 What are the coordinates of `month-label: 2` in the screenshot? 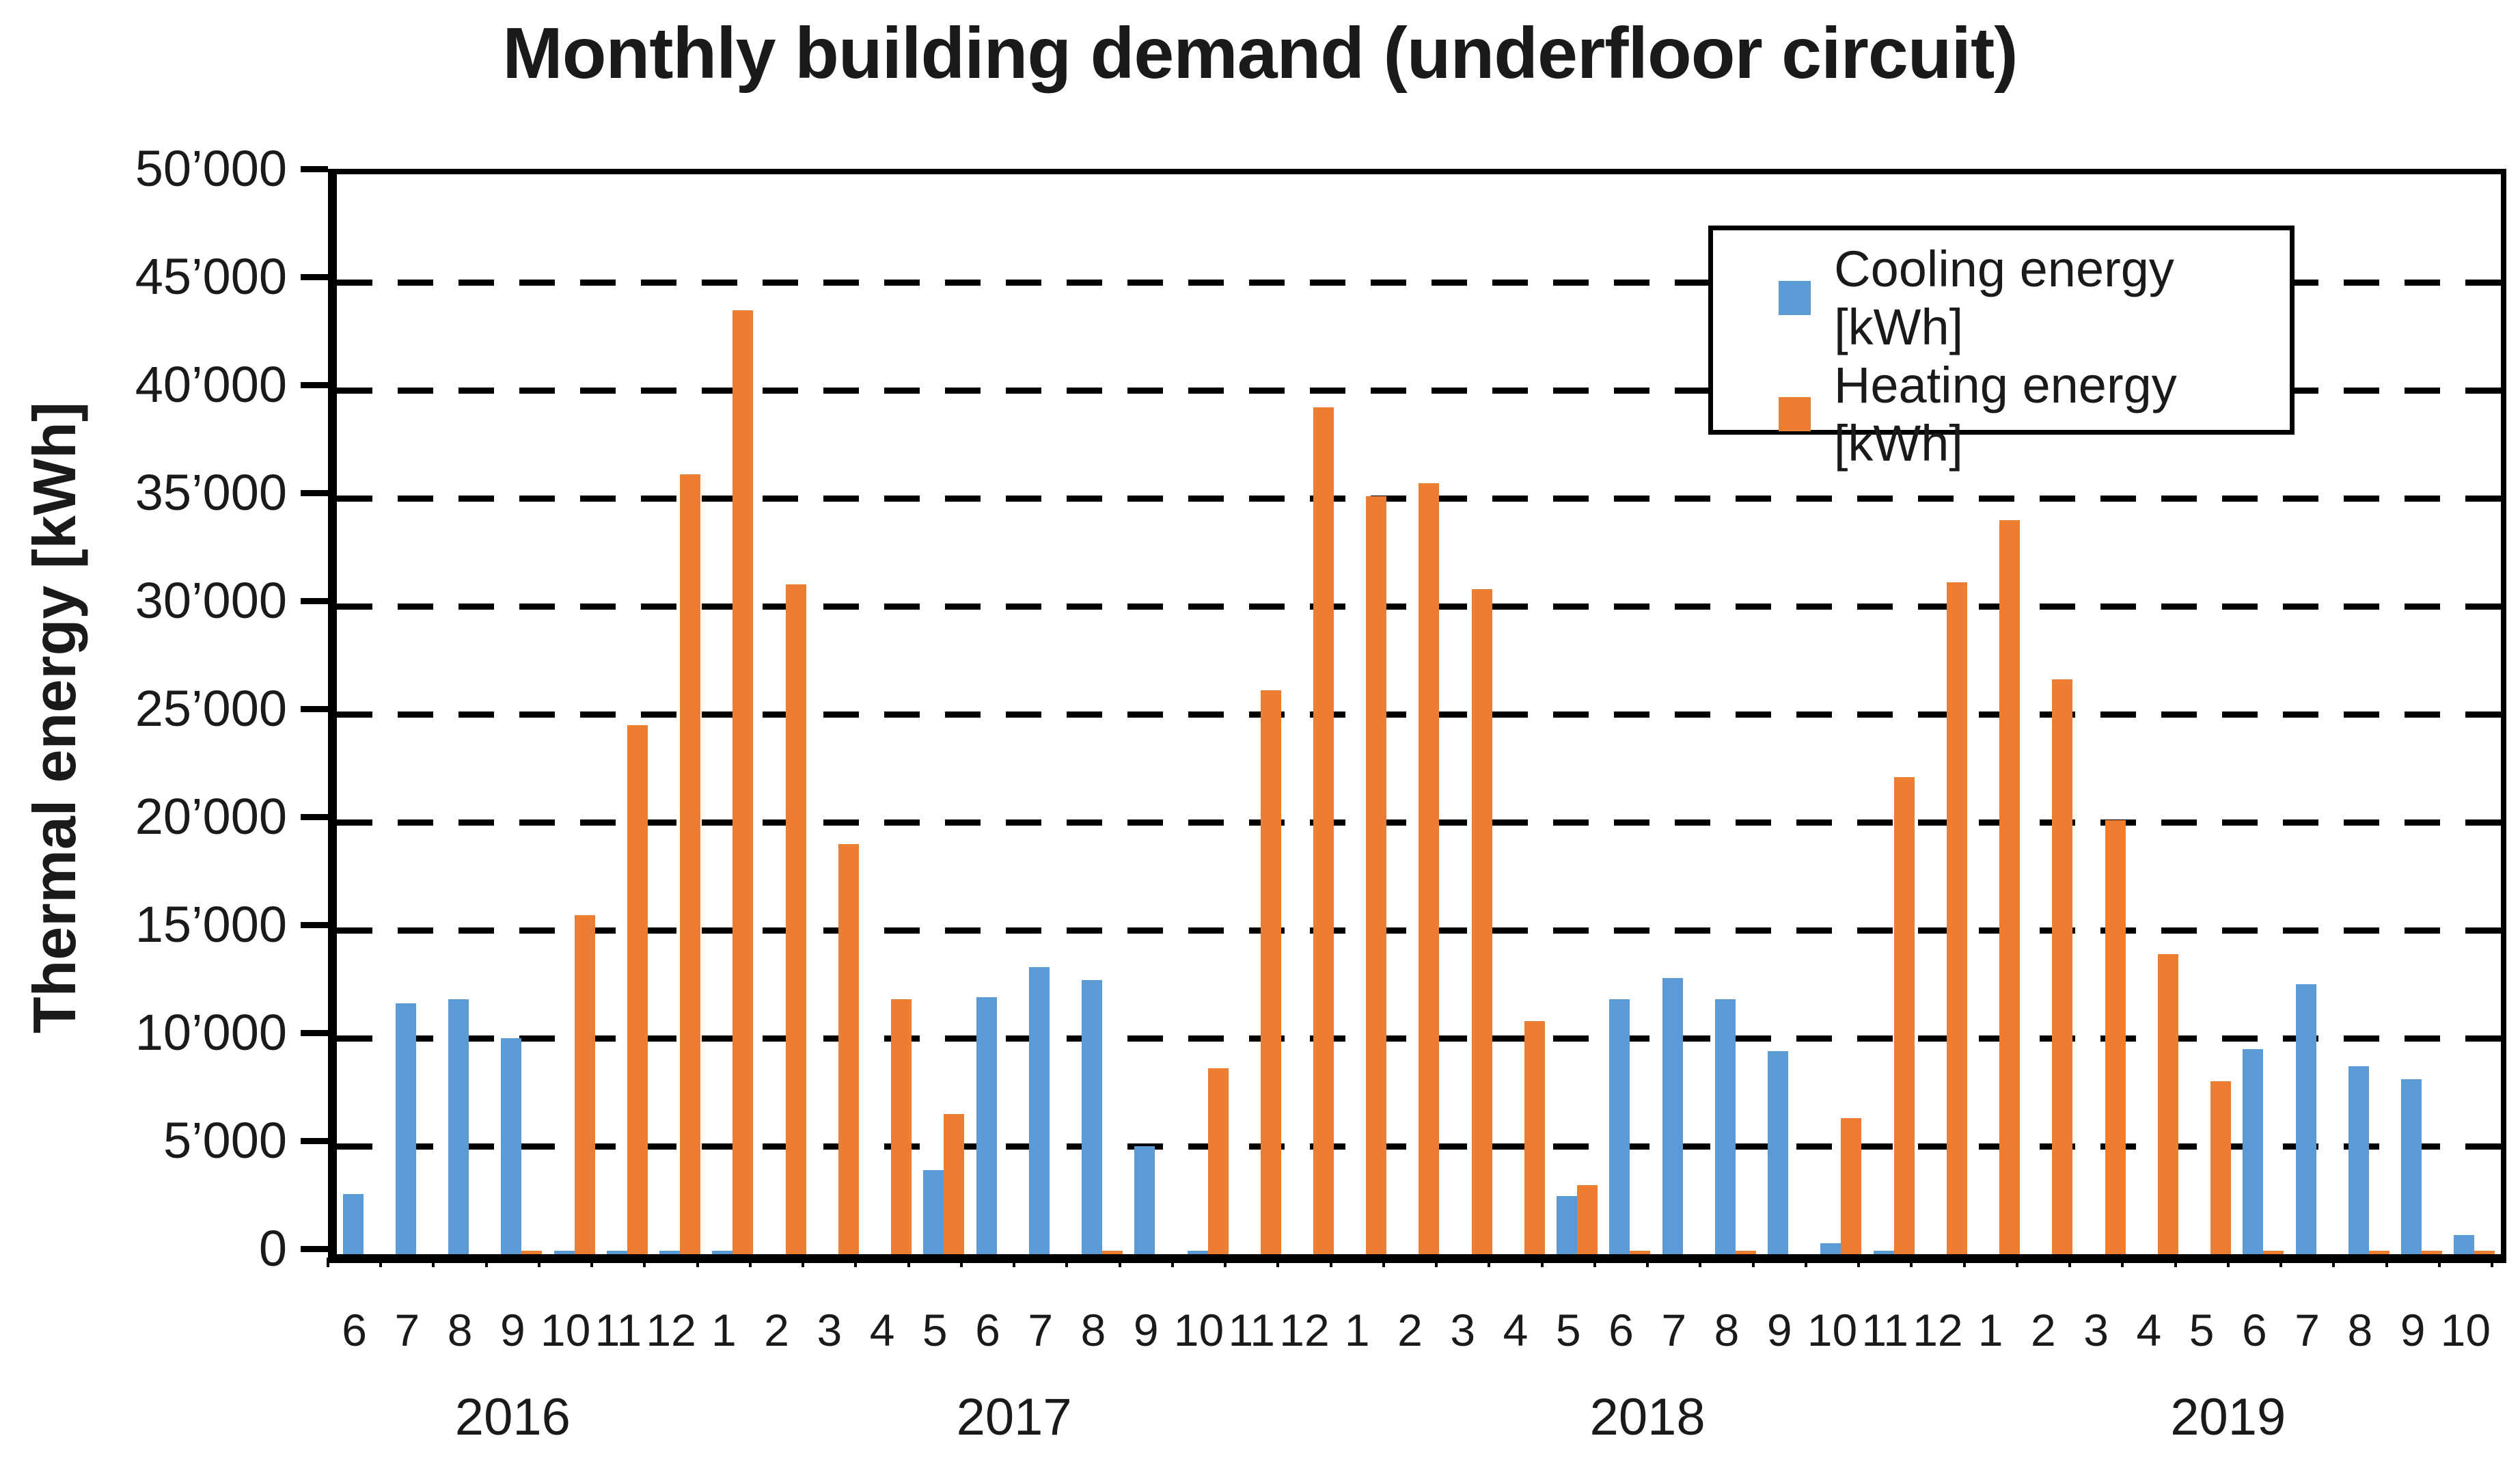 It's located at (2043, 1330).